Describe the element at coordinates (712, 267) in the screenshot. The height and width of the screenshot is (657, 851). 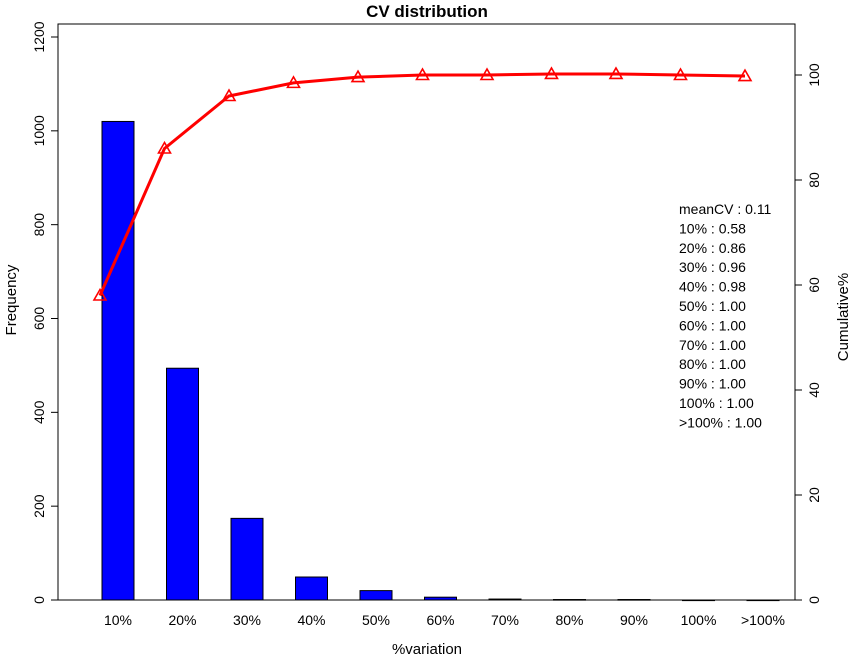
I see `annotation-line: 30% : 0.96` at that location.